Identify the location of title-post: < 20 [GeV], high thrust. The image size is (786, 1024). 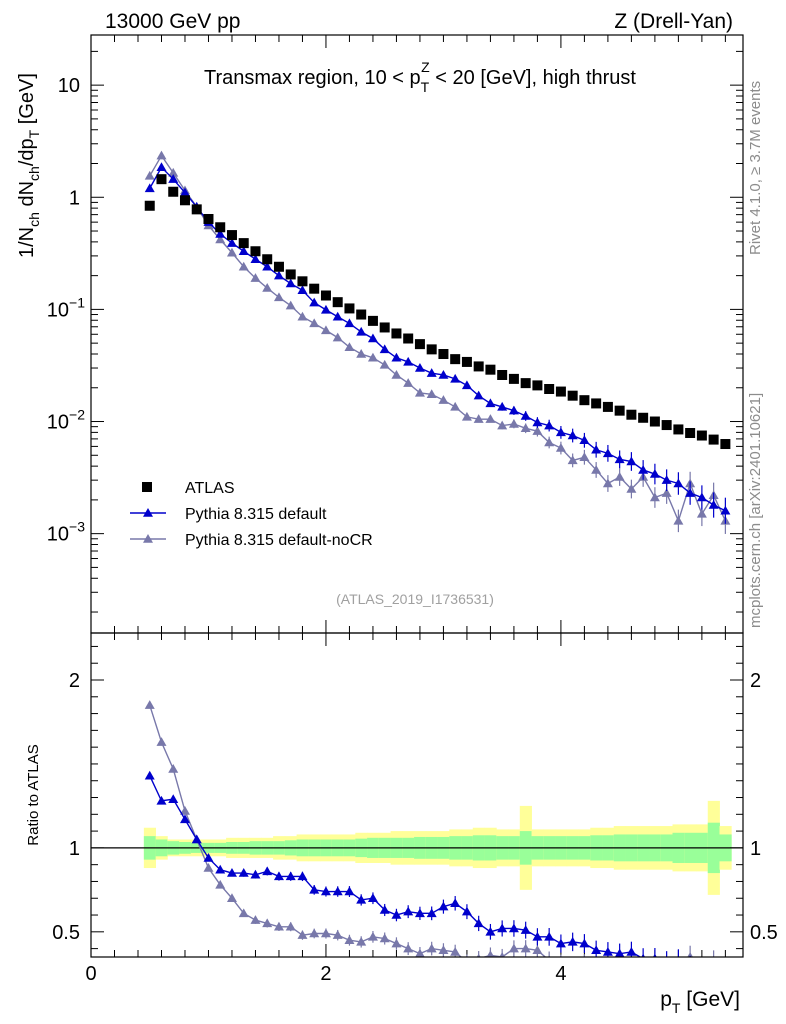
(533, 78).